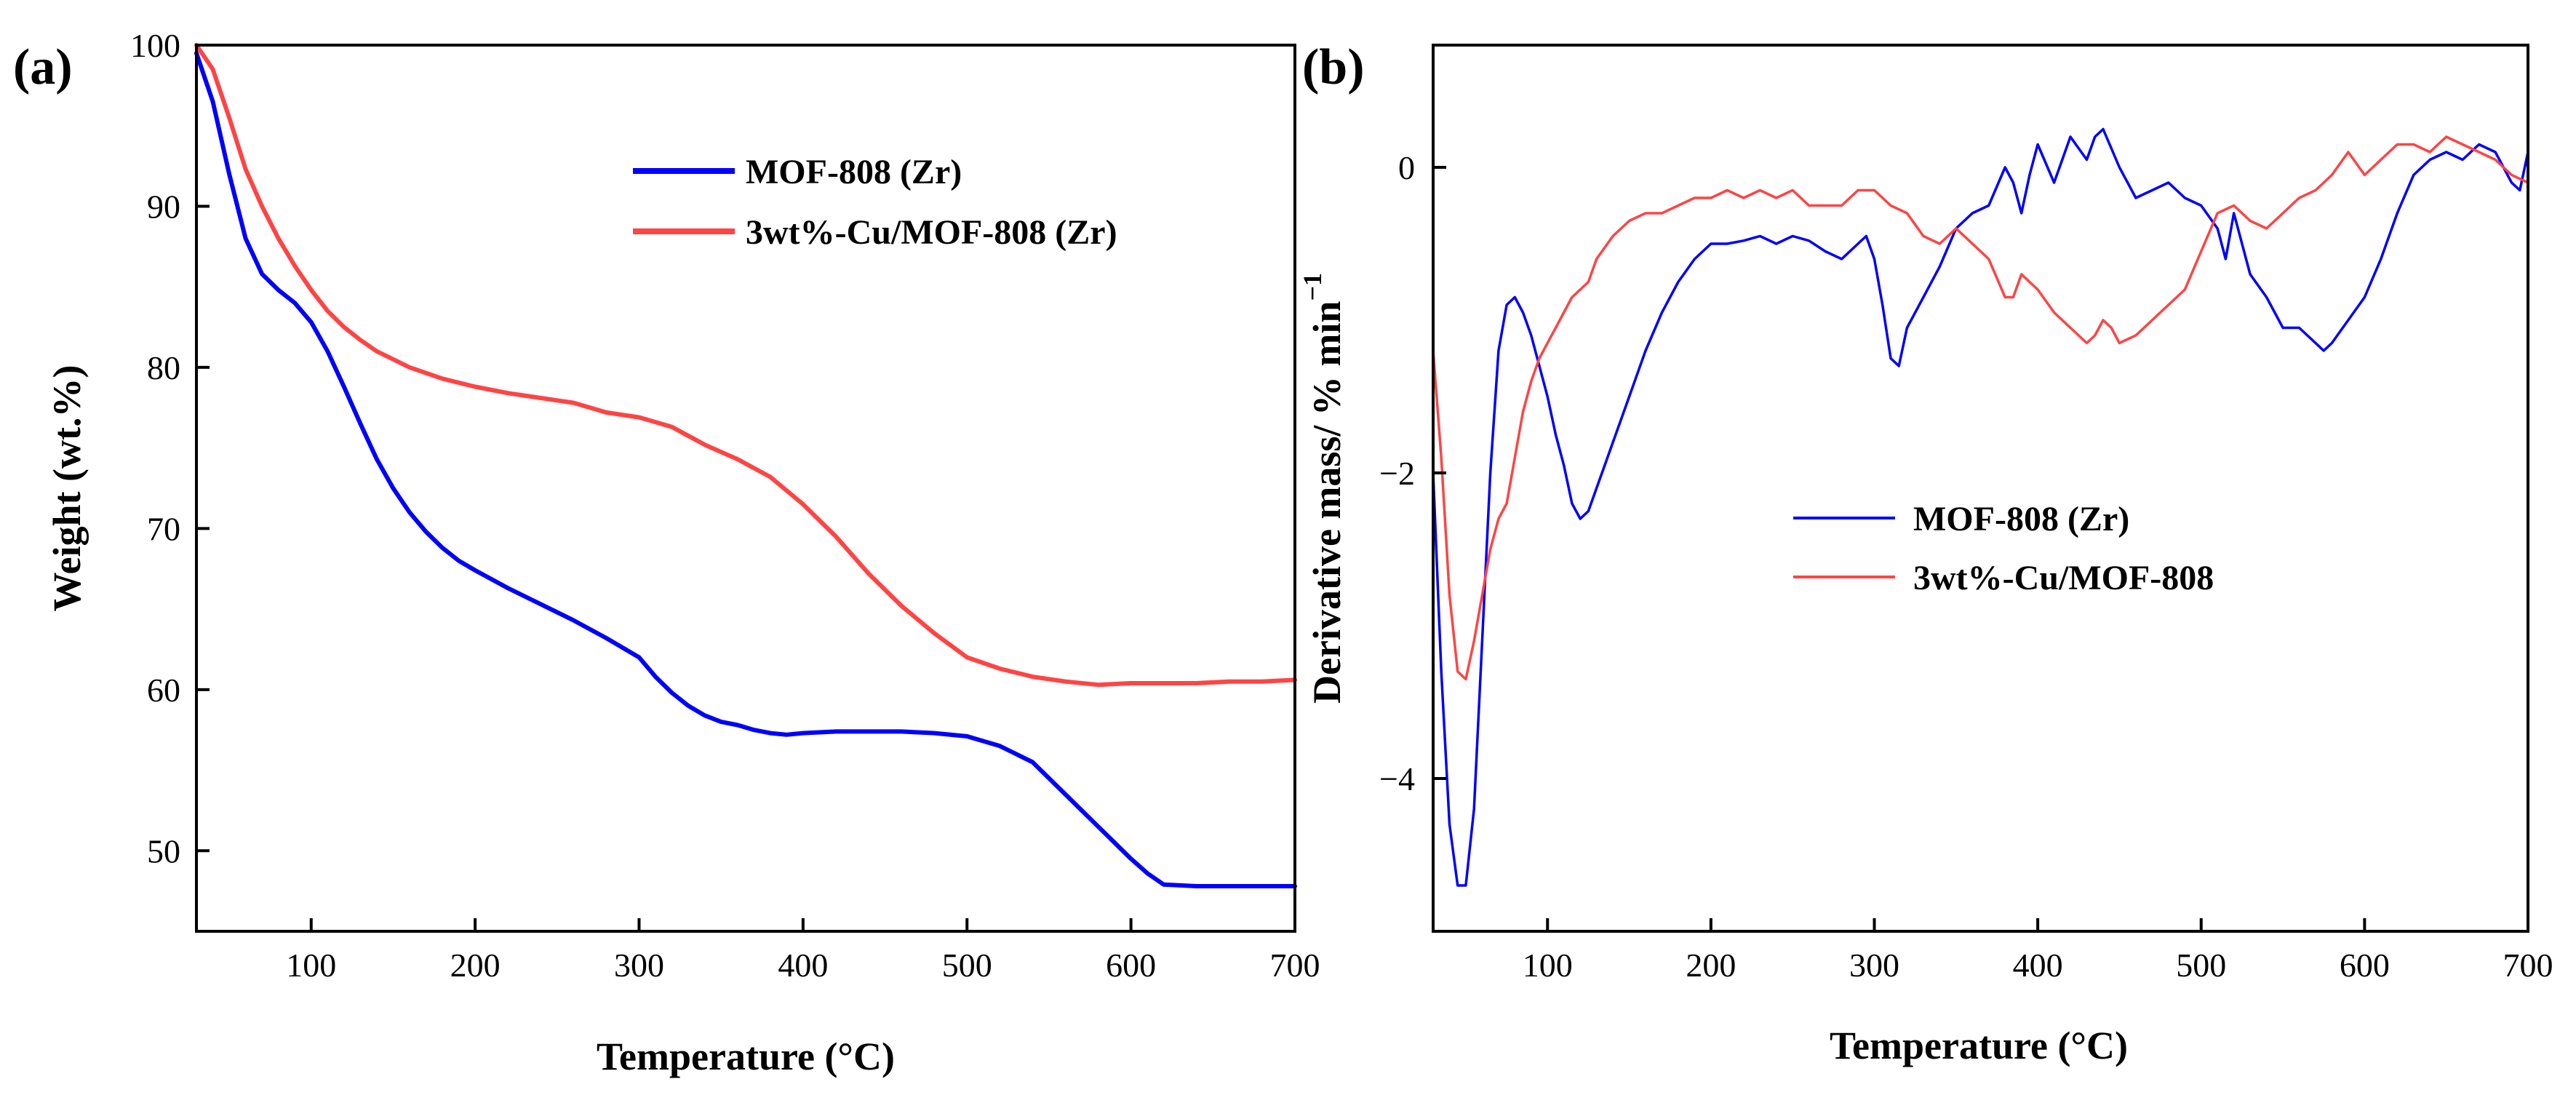  I want to click on panel-b-xtick-label: 700, so click(2528, 965).